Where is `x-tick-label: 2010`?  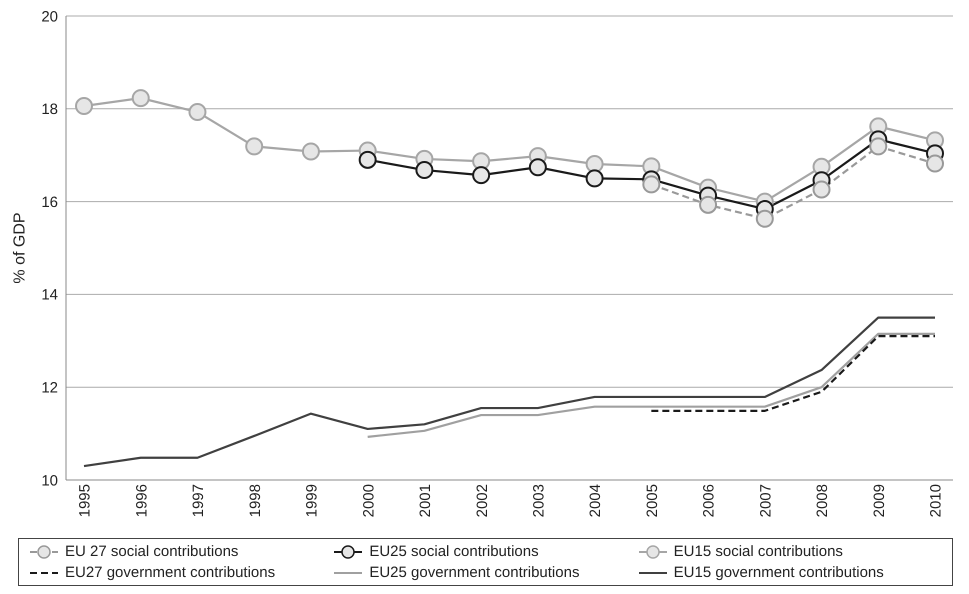
x-tick-label: 2010 is located at coordinates (936, 501).